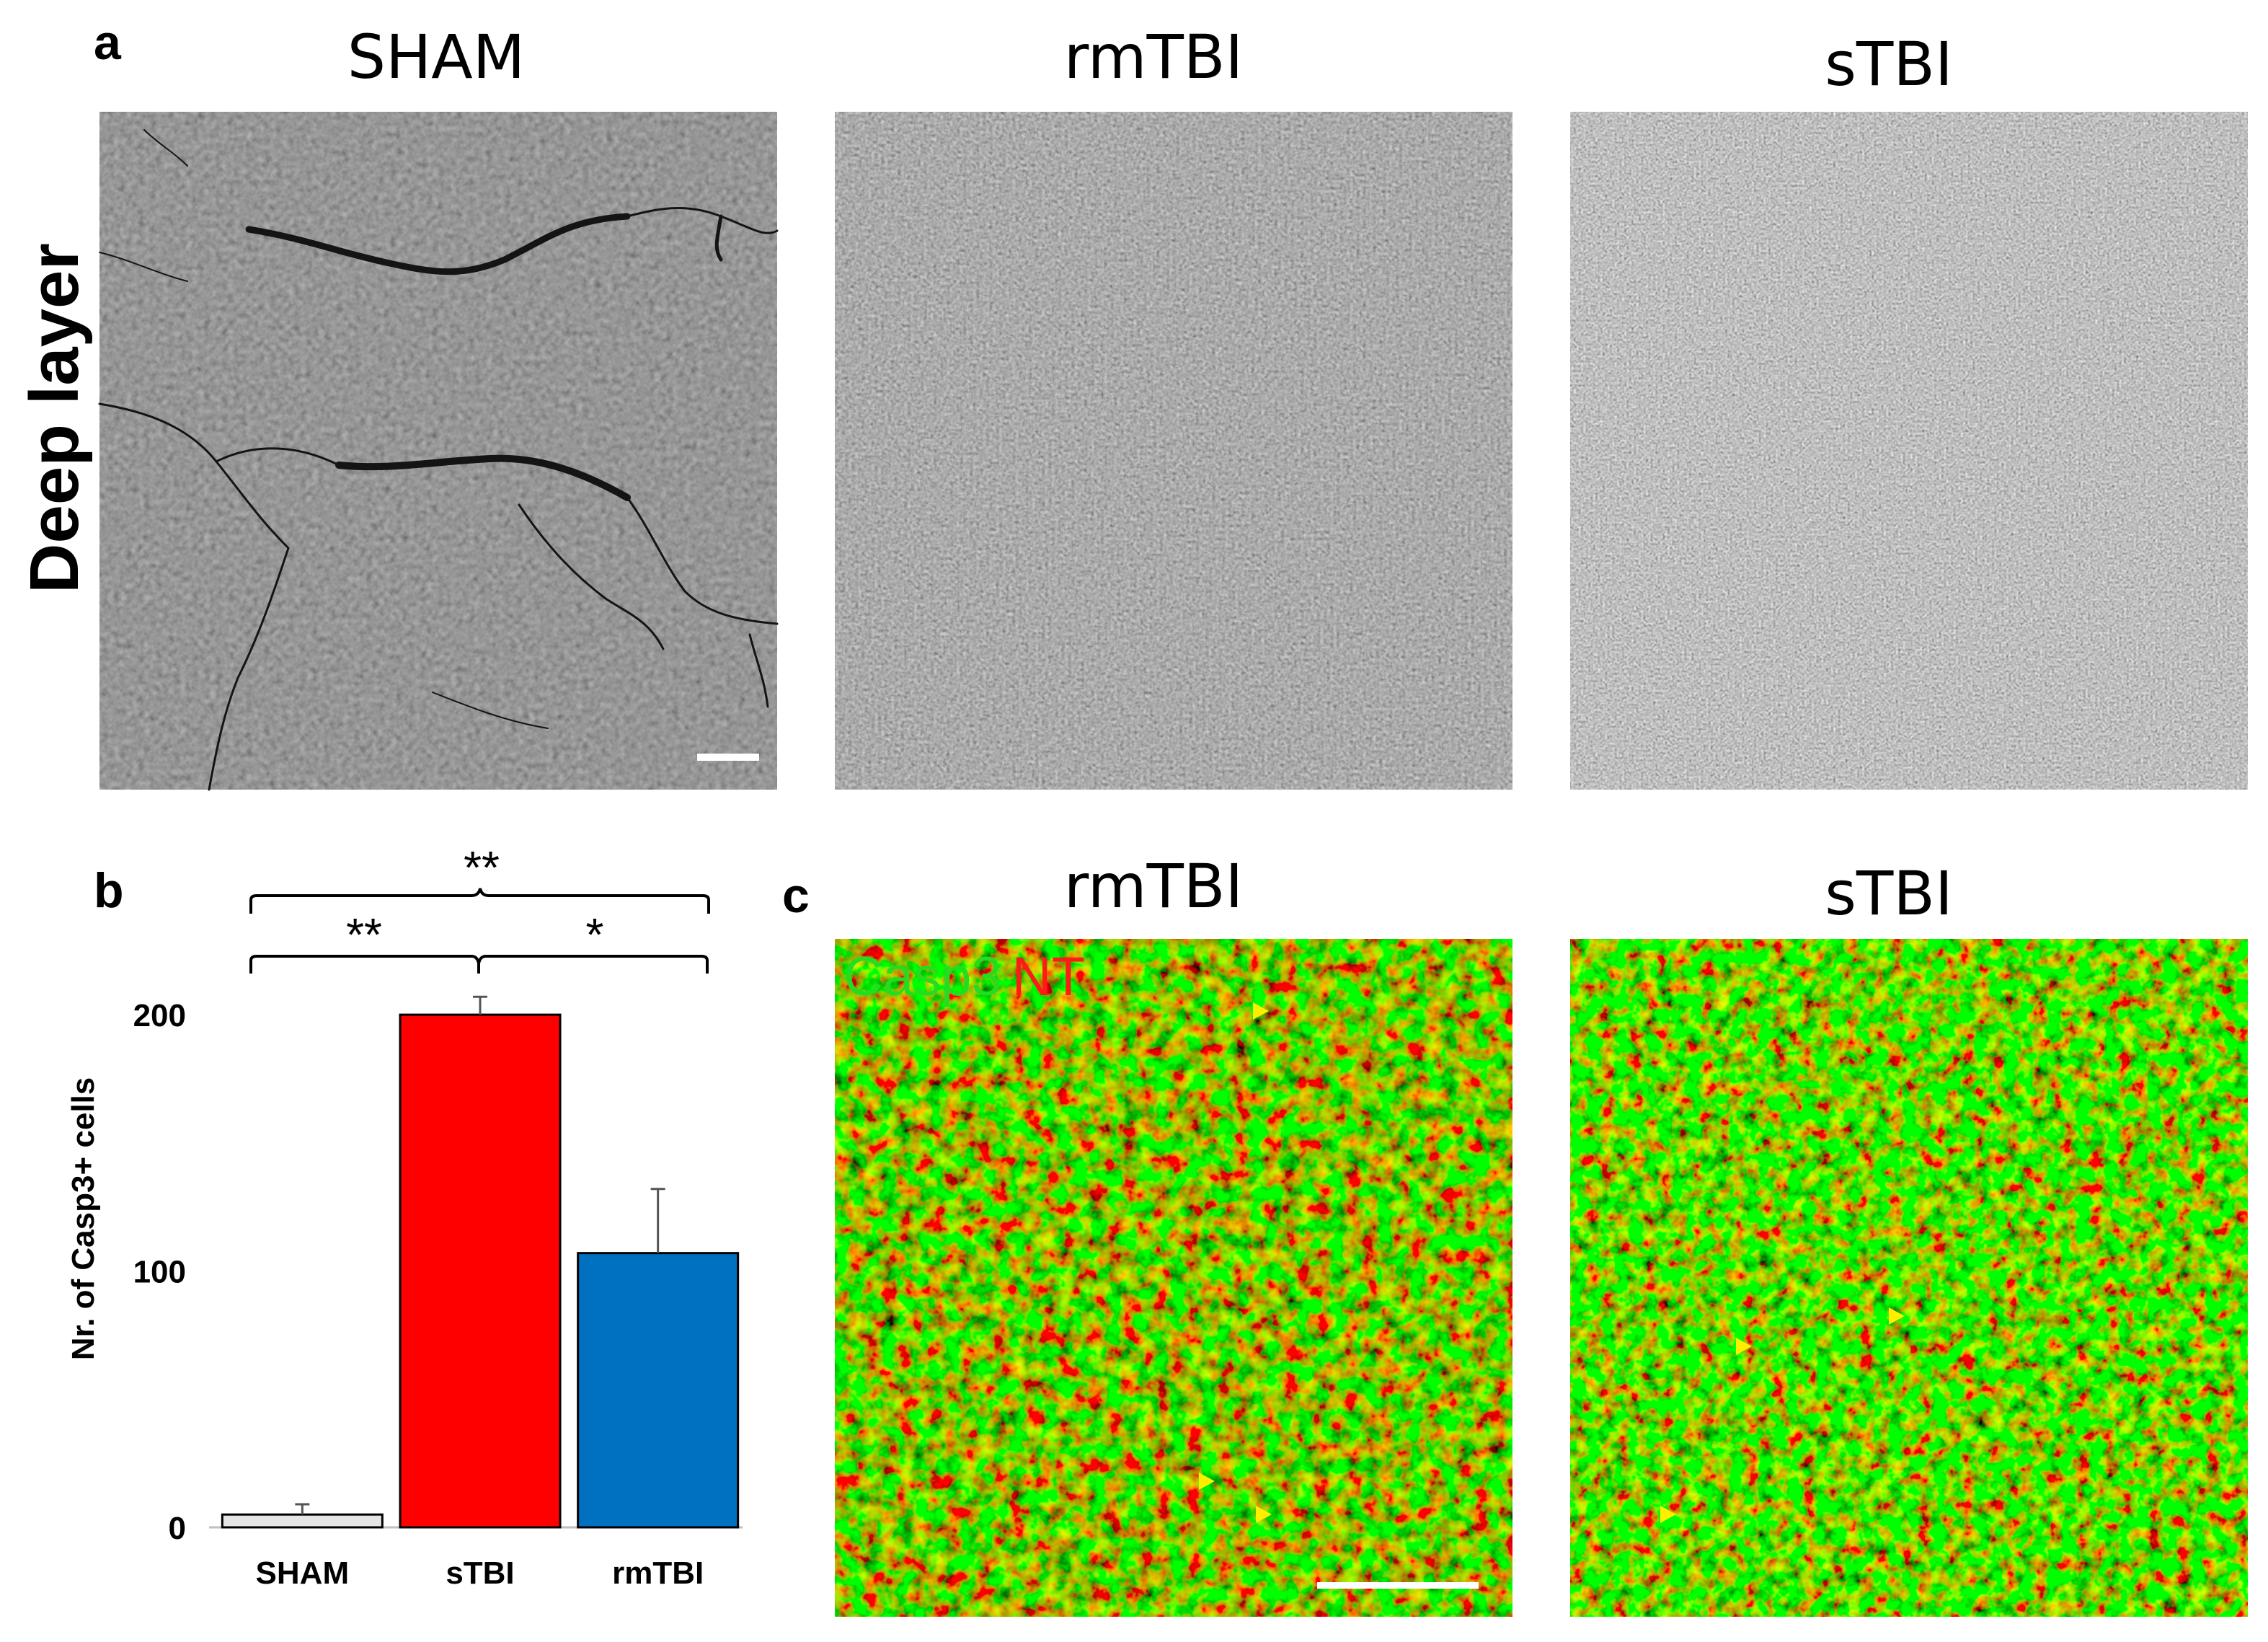  What do you see at coordinates (1888, 894) in the screenshot?
I see `panel-c-title-stbi: sTBI` at bounding box center [1888, 894].